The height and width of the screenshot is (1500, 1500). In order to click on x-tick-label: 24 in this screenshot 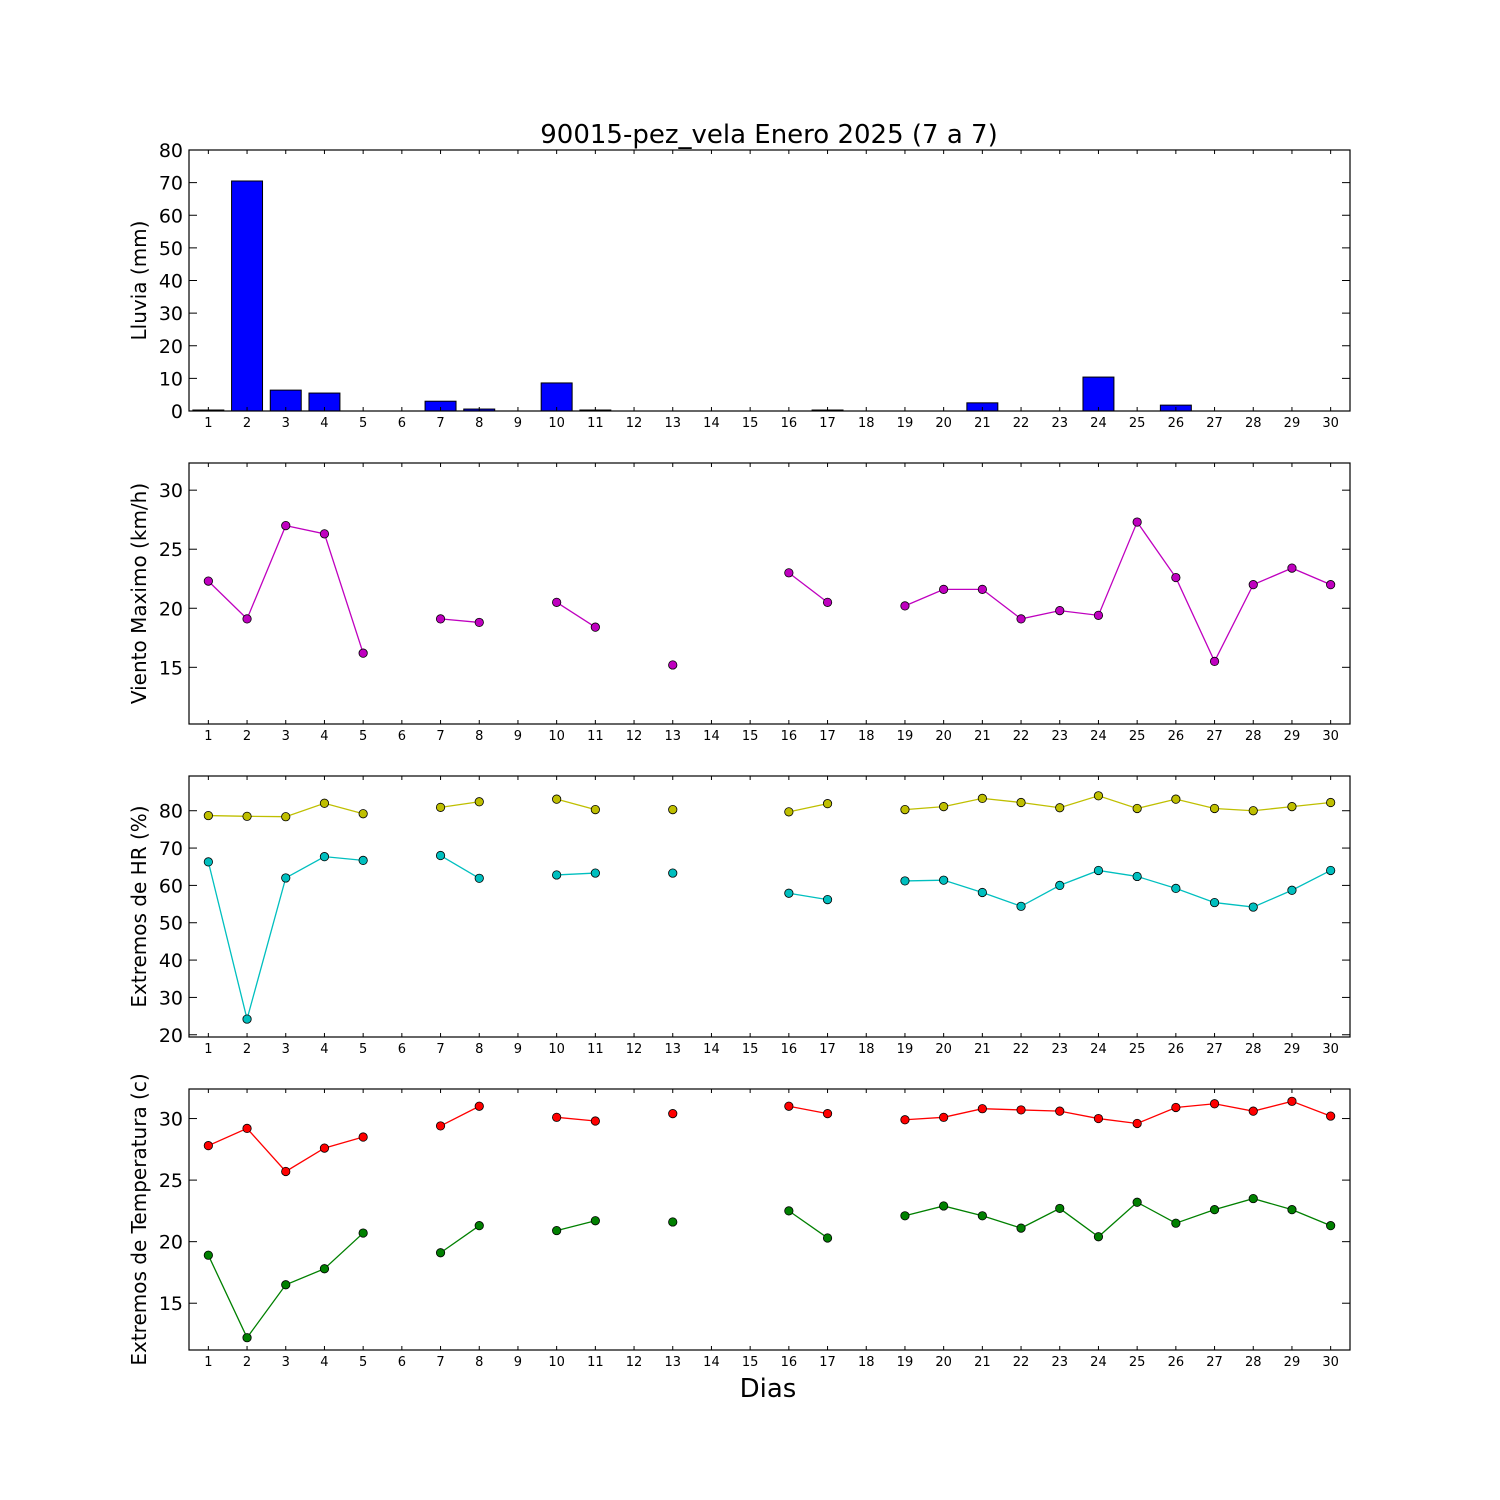, I will do `click(1098, 736)`.